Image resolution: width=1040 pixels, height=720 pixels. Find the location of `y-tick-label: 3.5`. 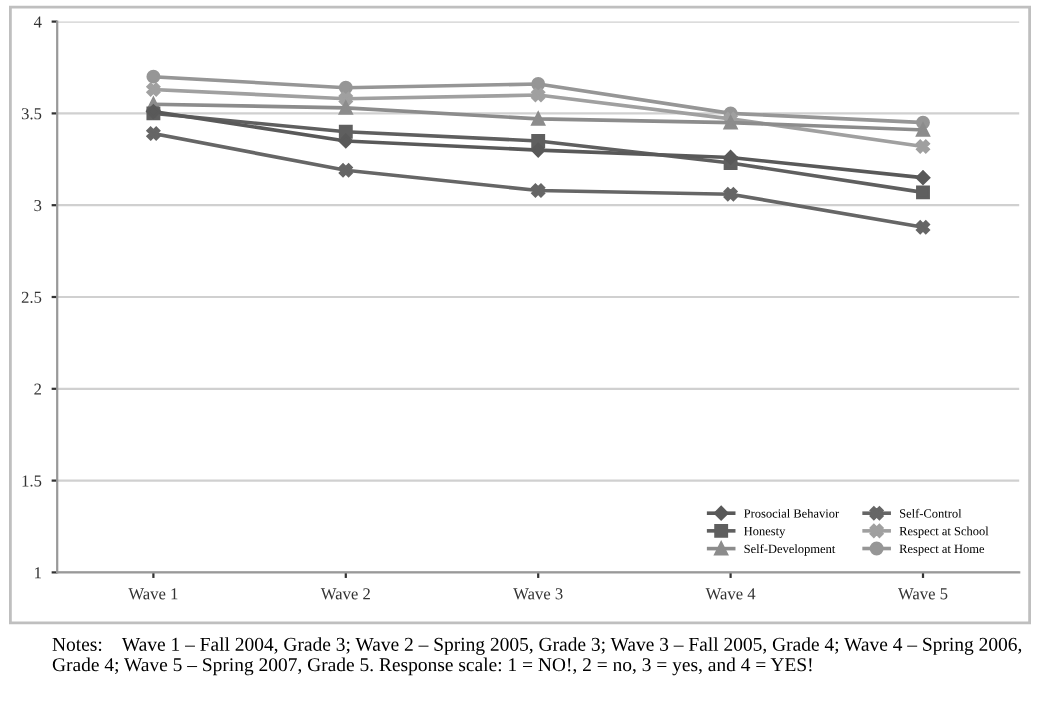

y-tick-label: 3.5 is located at coordinates (31, 114).